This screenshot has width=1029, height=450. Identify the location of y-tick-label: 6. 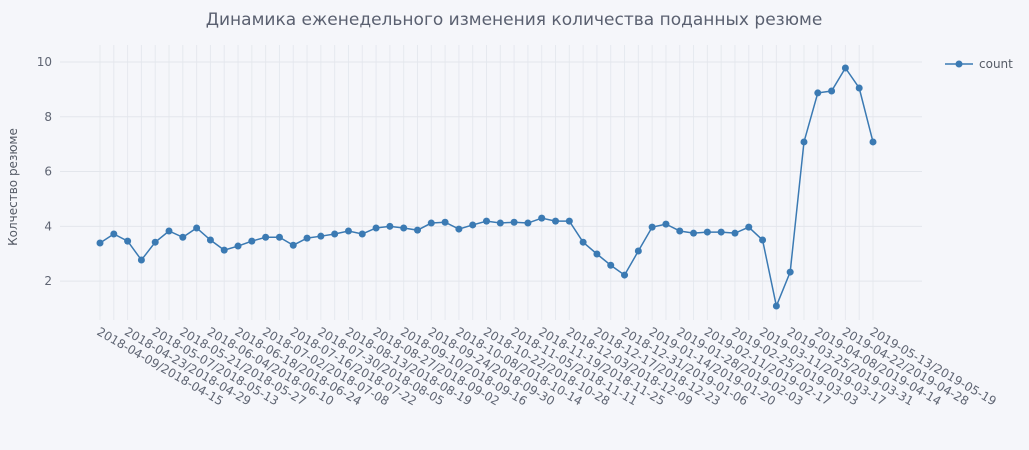
(48, 172).